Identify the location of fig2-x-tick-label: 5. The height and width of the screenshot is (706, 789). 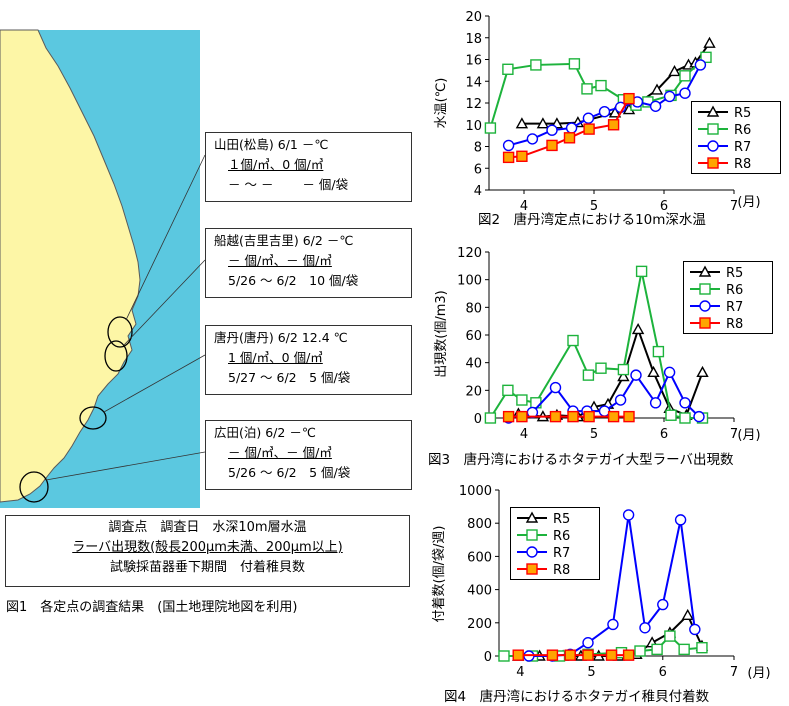
(594, 206).